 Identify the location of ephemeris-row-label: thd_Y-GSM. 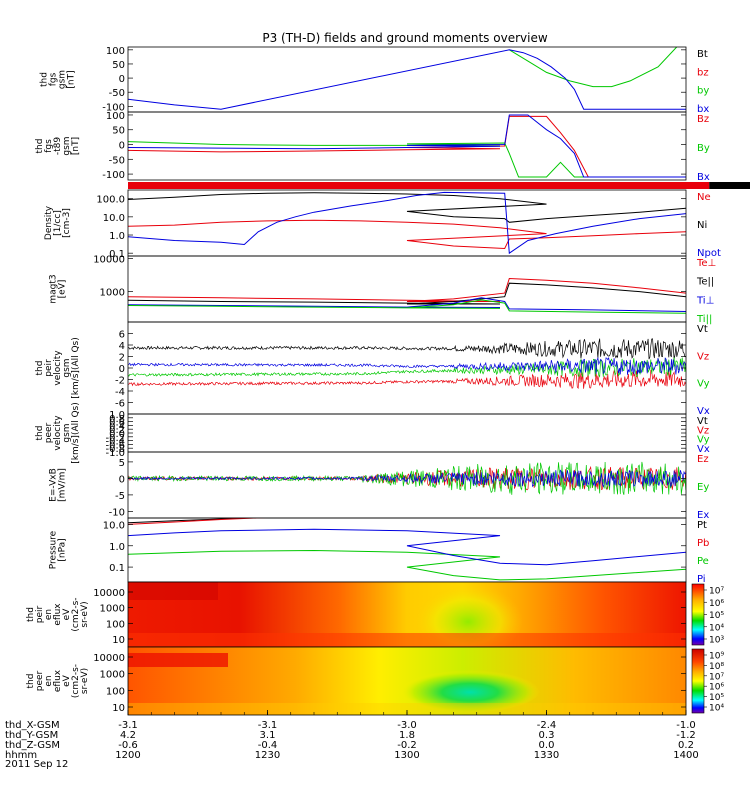
(31, 735).